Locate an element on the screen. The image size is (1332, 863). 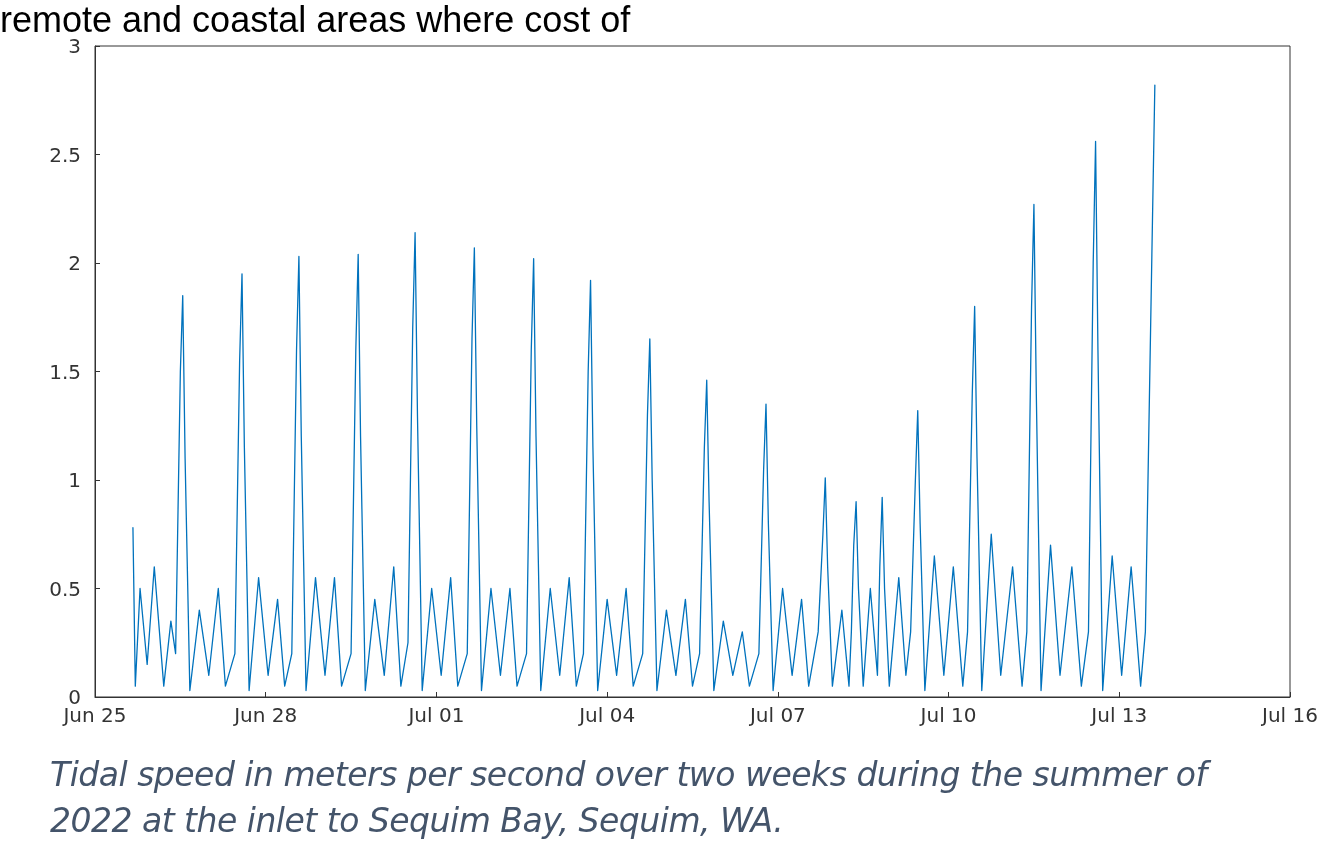
y-tick-label: 2 is located at coordinates (74, 263).